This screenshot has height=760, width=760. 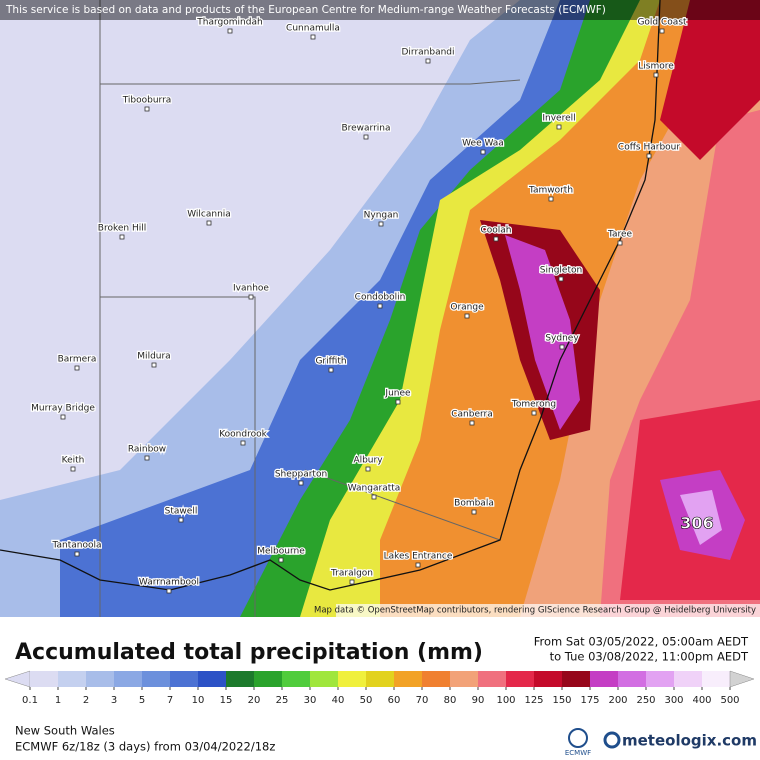 I want to click on place-label: Brewarrina, so click(x=365, y=129).